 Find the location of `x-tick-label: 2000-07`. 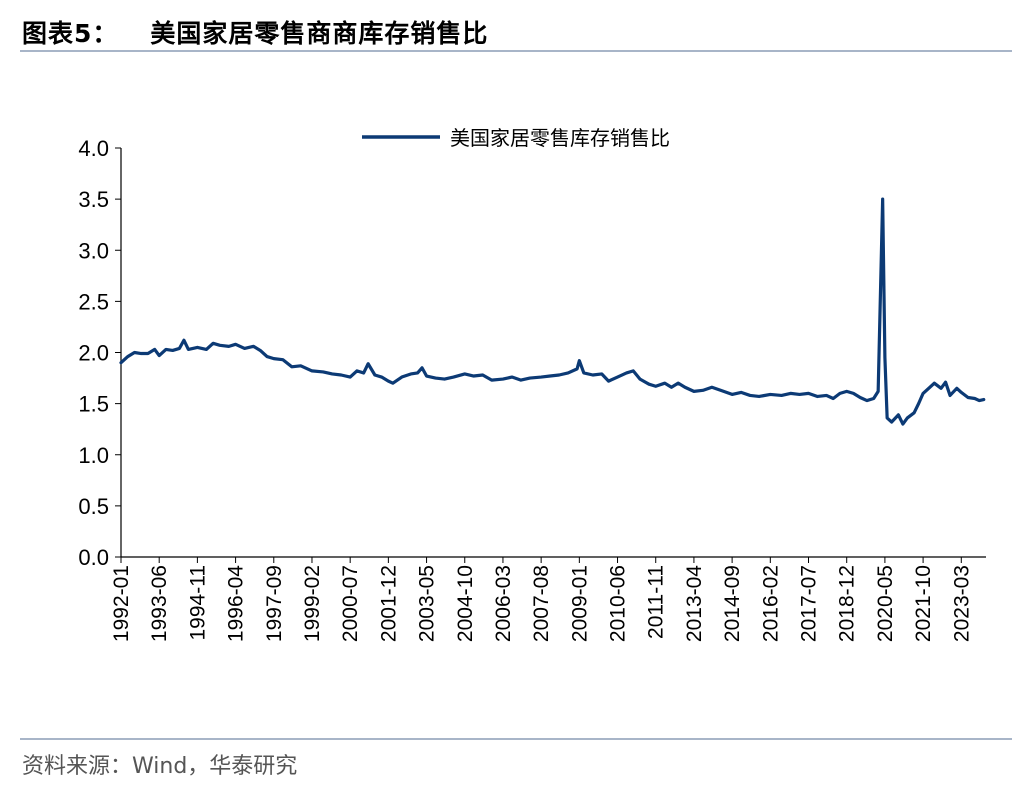

x-tick-label: 2000-07 is located at coordinates (350, 603).